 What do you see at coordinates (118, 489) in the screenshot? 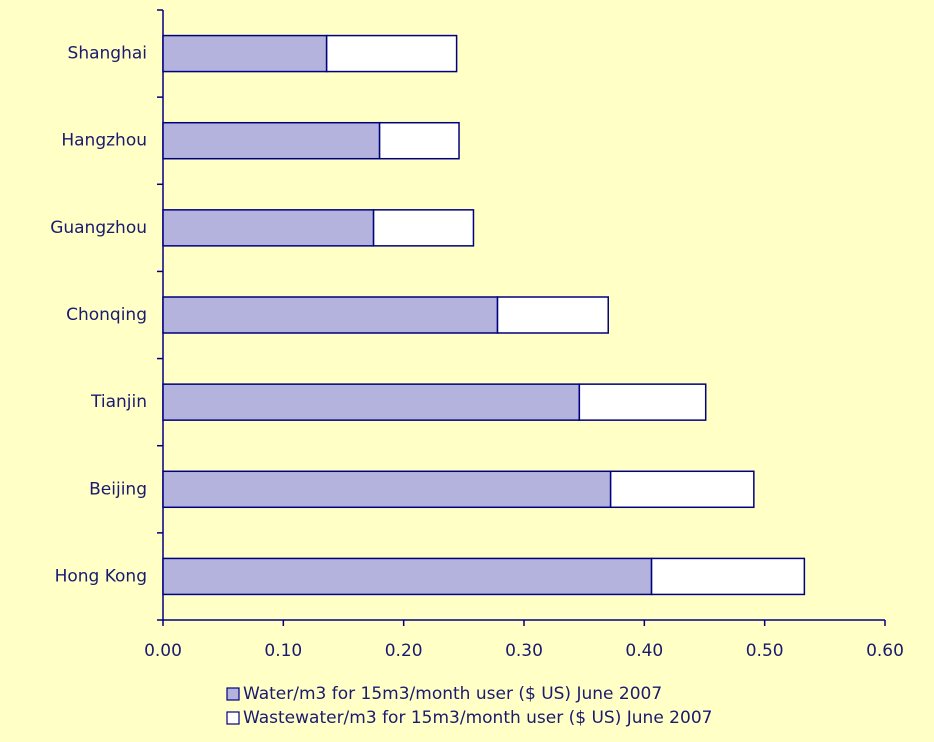
I see `y-tick-label: Beijing` at bounding box center [118, 489].